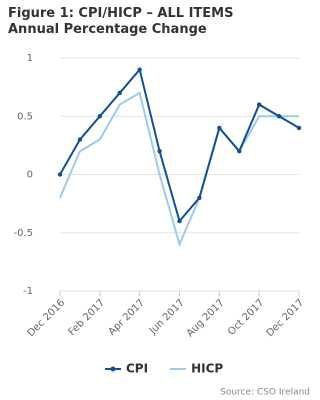 Image resolution: width=320 pixels, height=400 pixels. I want to click on y-tick-label: 1, so click(30, 58).